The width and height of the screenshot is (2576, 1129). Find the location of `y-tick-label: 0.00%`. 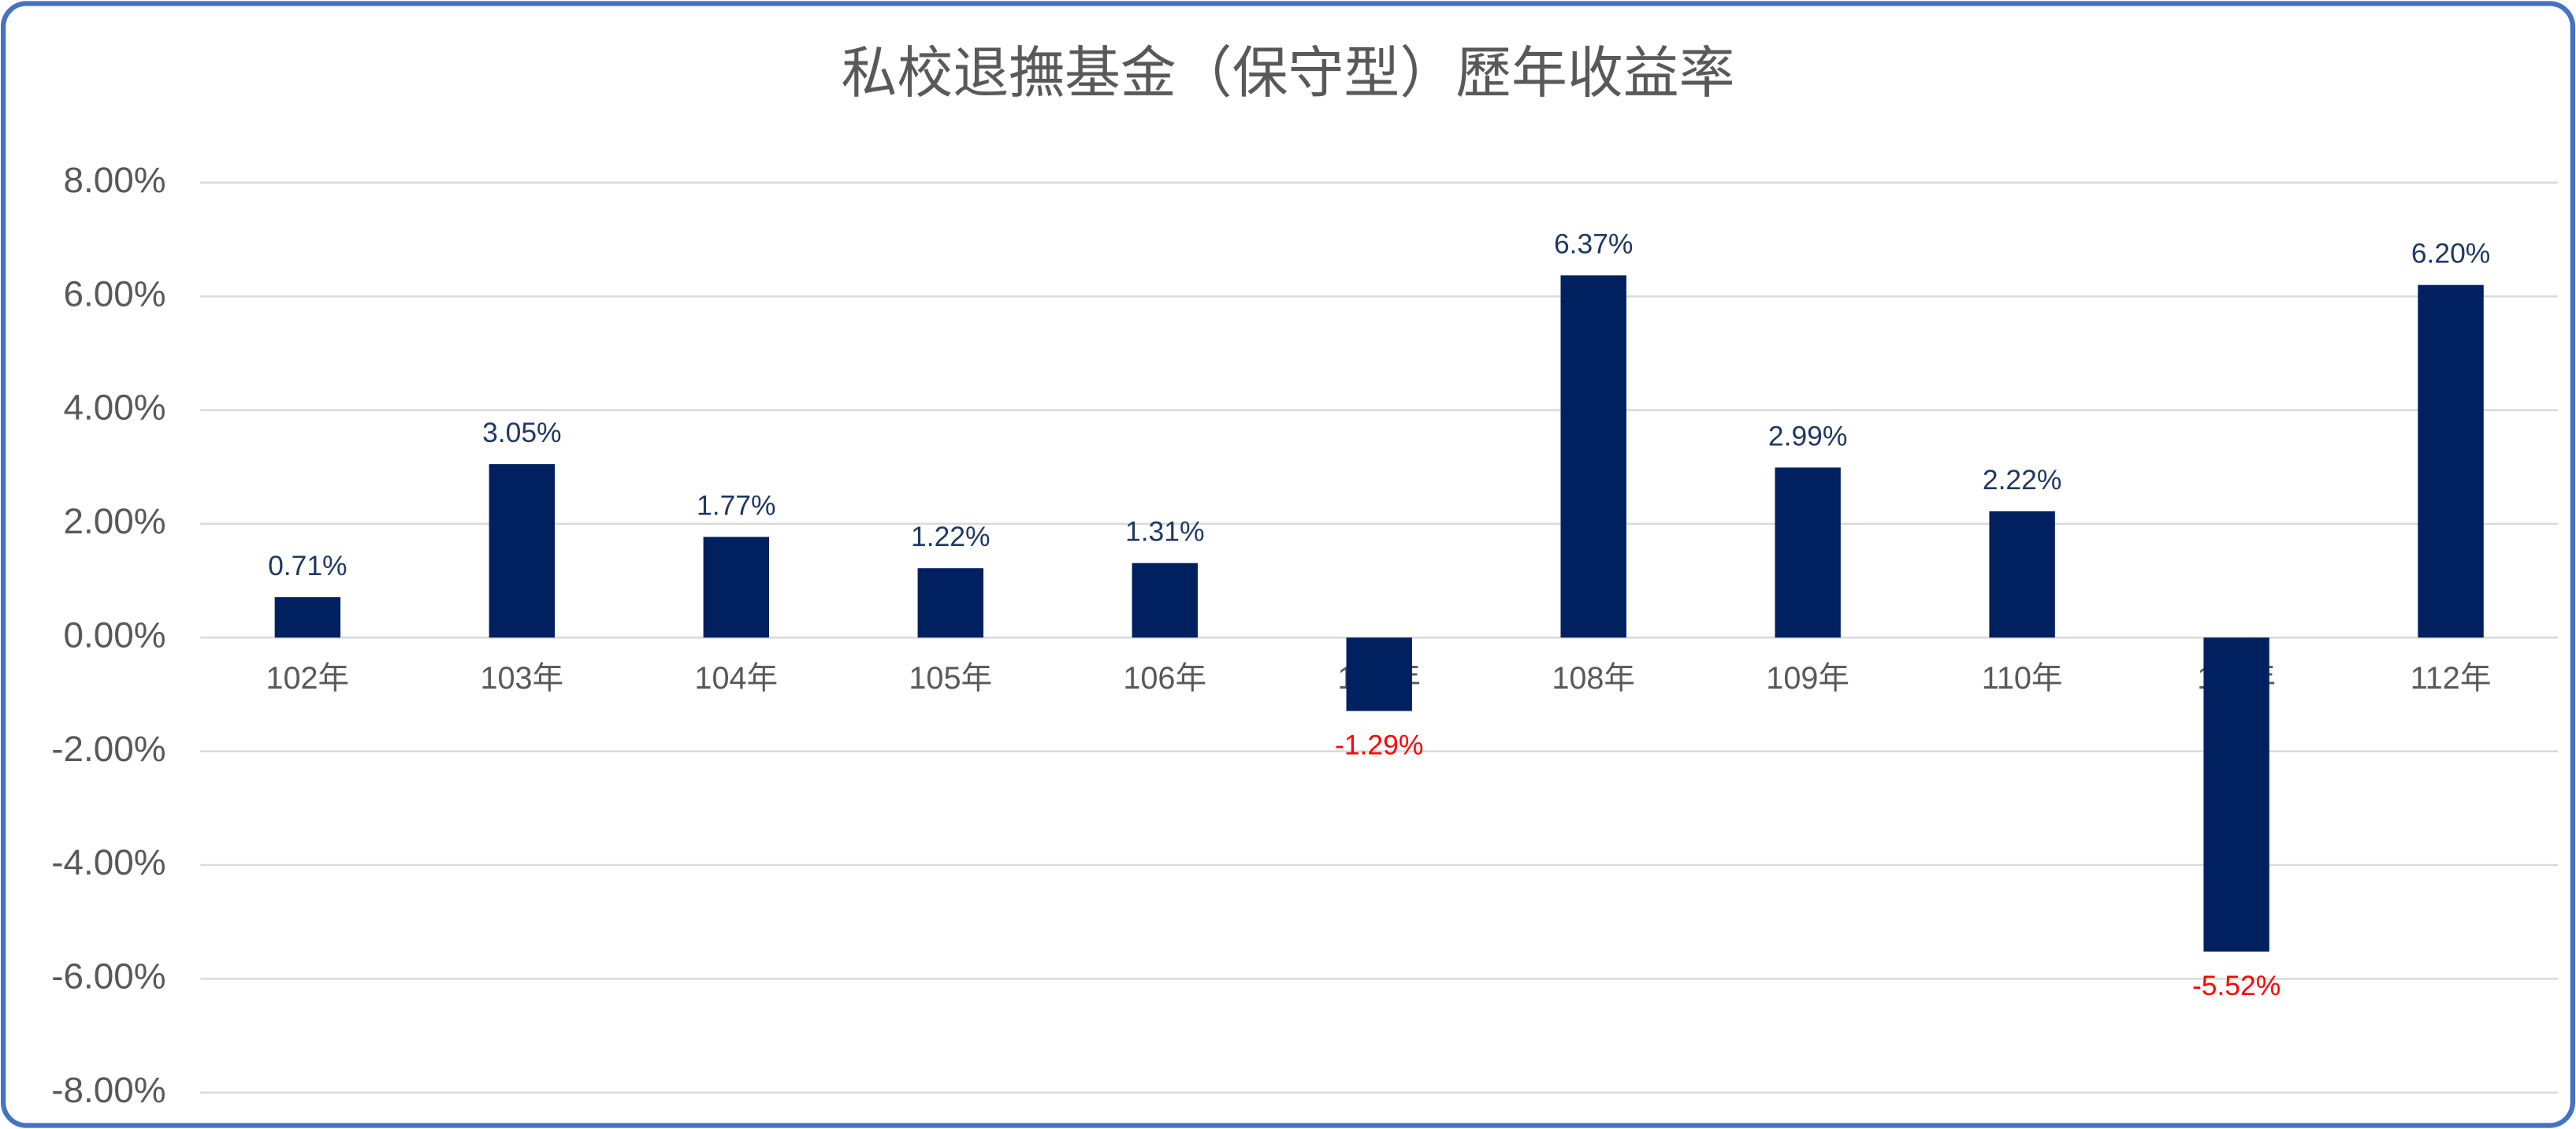

y-tick-label: 0.00% is located at coordinates (115, 634).